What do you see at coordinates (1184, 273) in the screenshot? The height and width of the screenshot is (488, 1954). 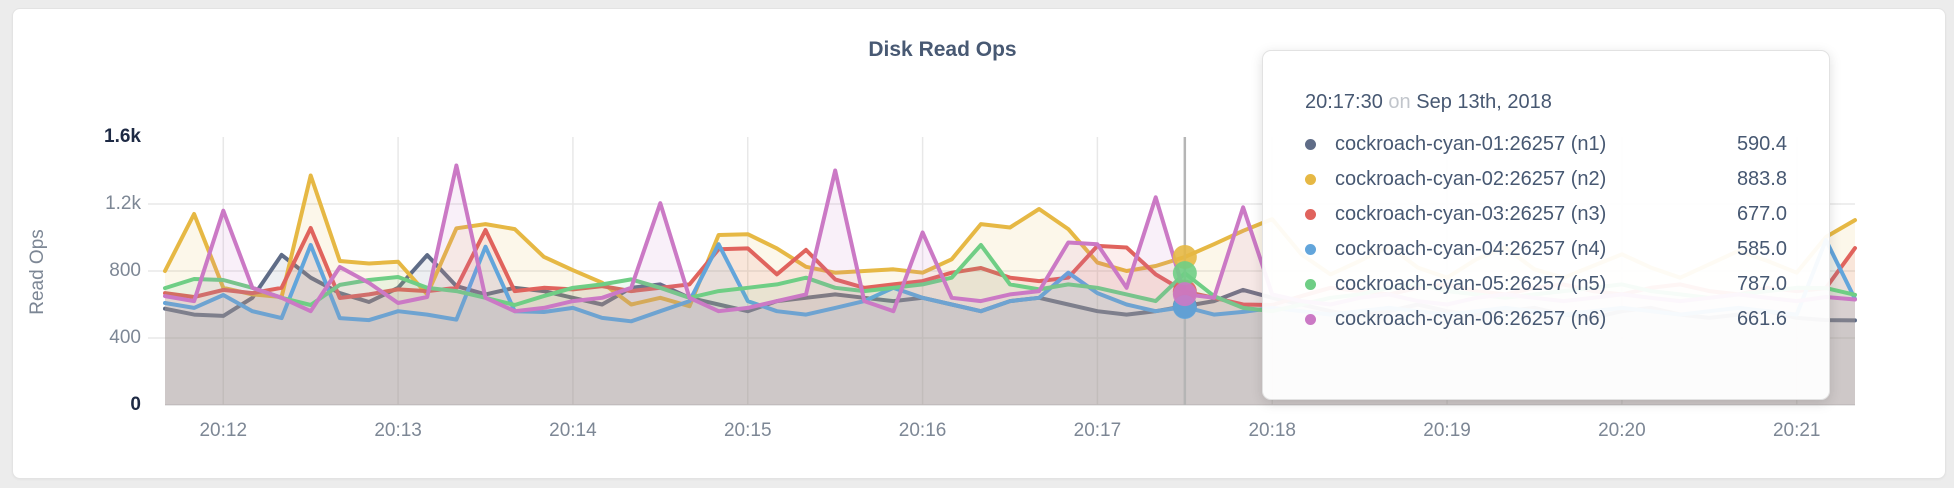 I see `hover-dot-n5` at bounding box center [1184, 273].